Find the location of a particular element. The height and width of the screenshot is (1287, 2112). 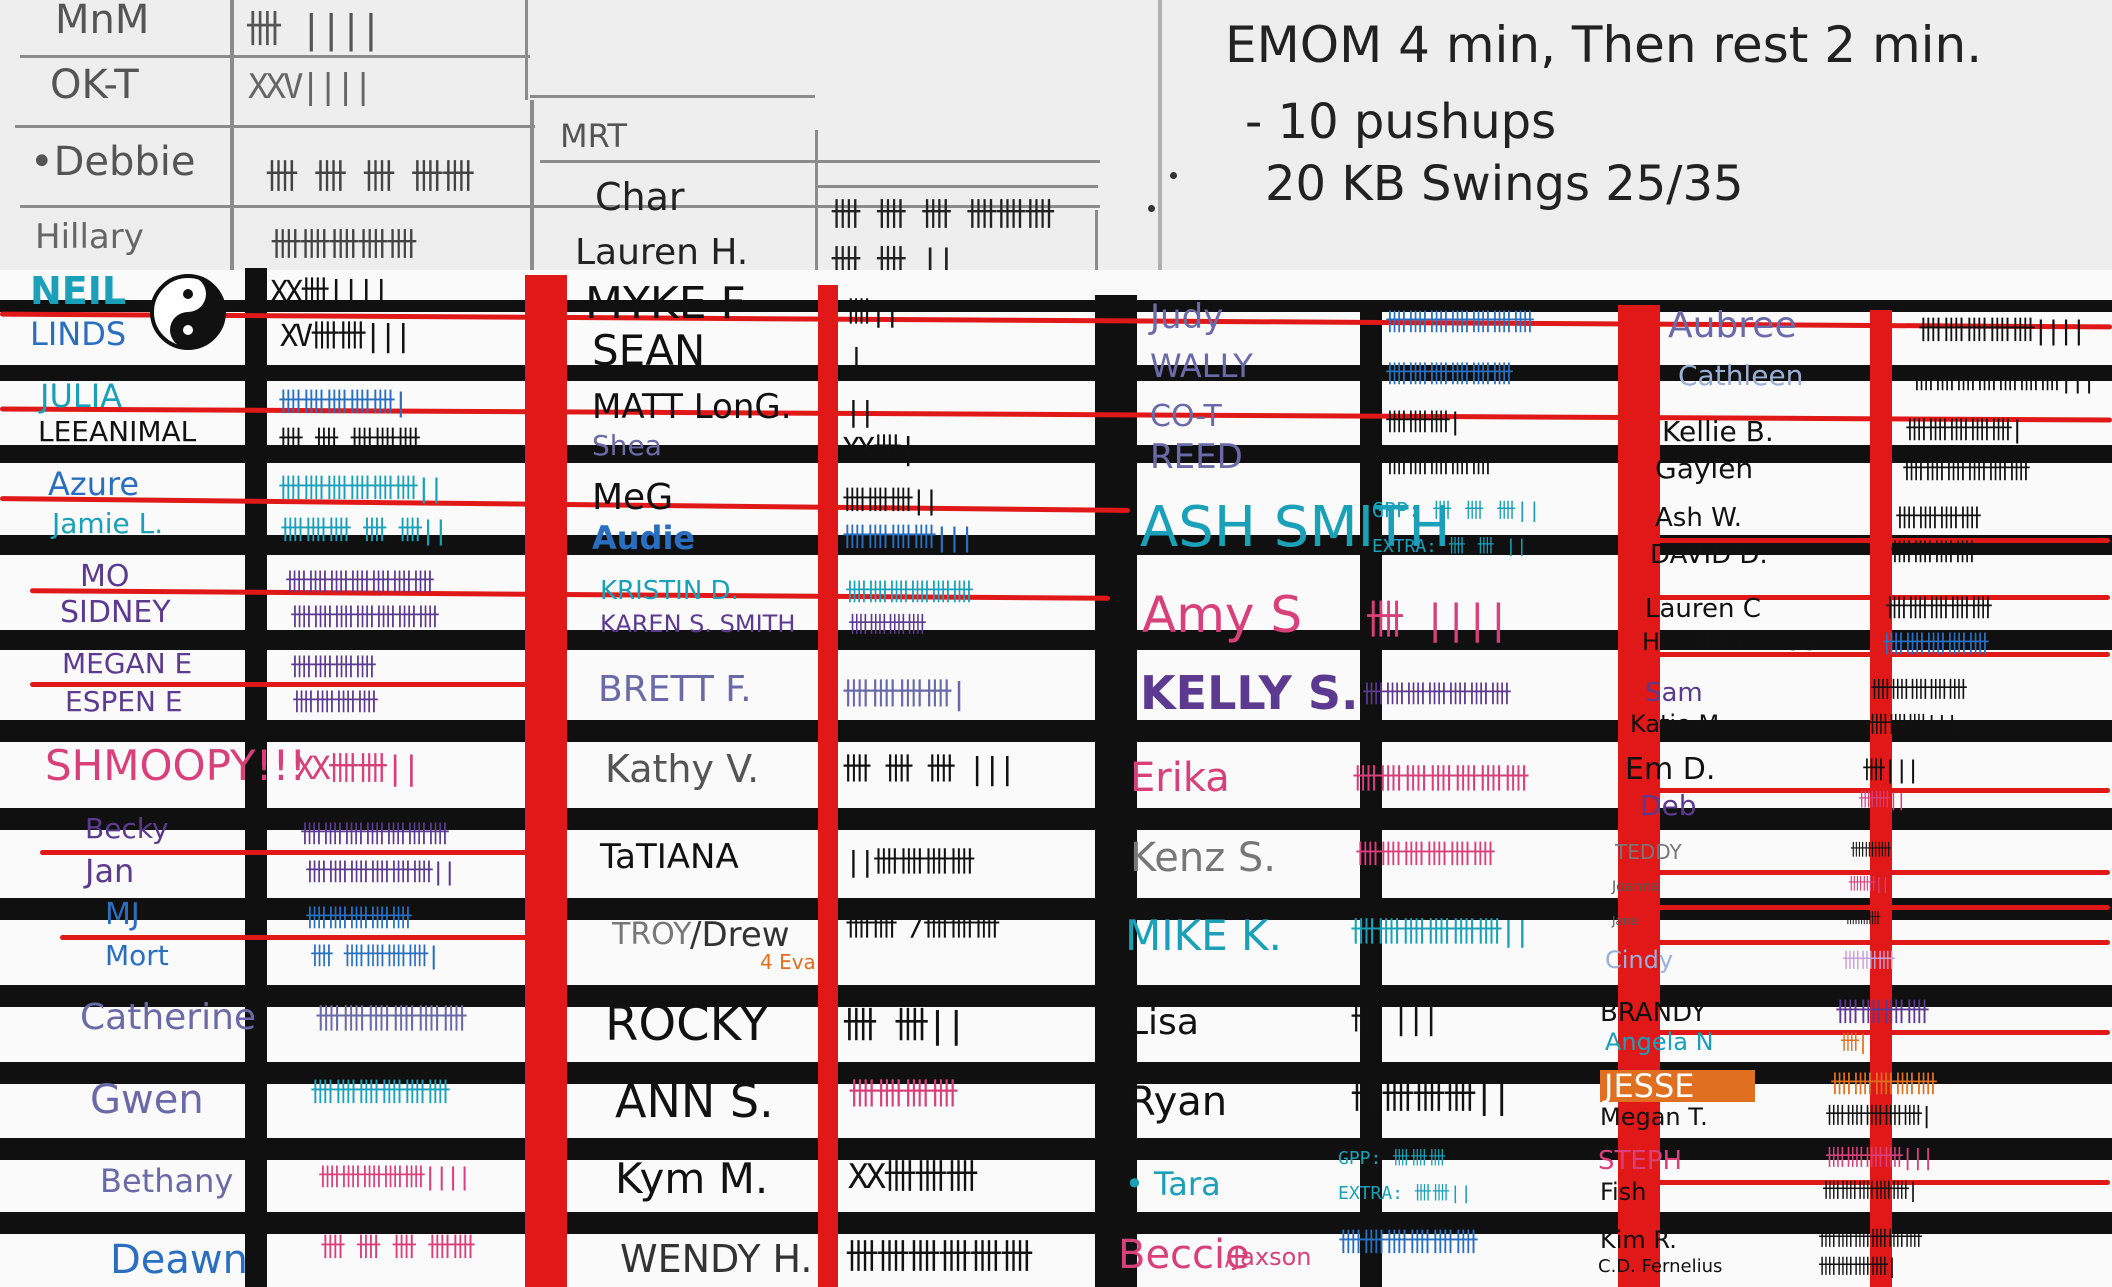

tally-joanna: 卌卌|| is located at coordinates (1869, 883).